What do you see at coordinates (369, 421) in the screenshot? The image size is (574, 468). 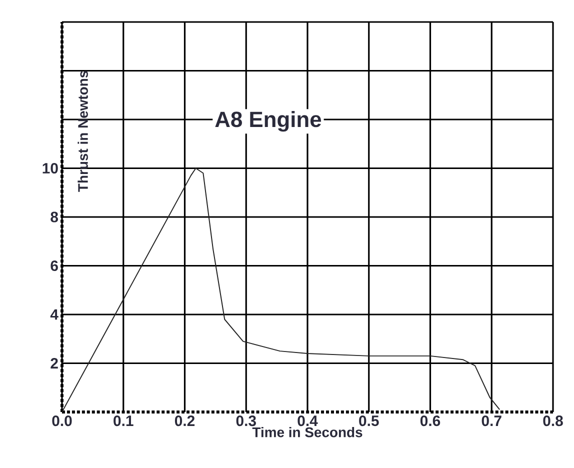 I see `x-tick-label: 0.5` at bounding box center [369, 421].